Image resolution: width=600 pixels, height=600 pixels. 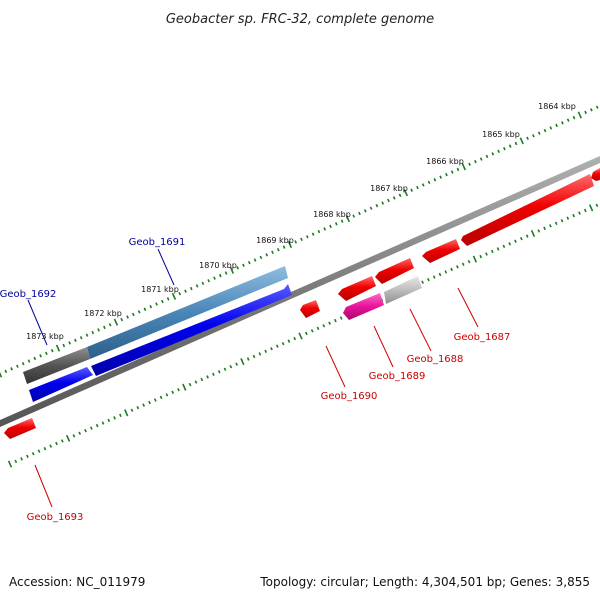 What do you see at coordinates (160, 289) in the screenshot?
I see `kbp-label-1871: 1871 kbp` at bounding box center [160, 289].